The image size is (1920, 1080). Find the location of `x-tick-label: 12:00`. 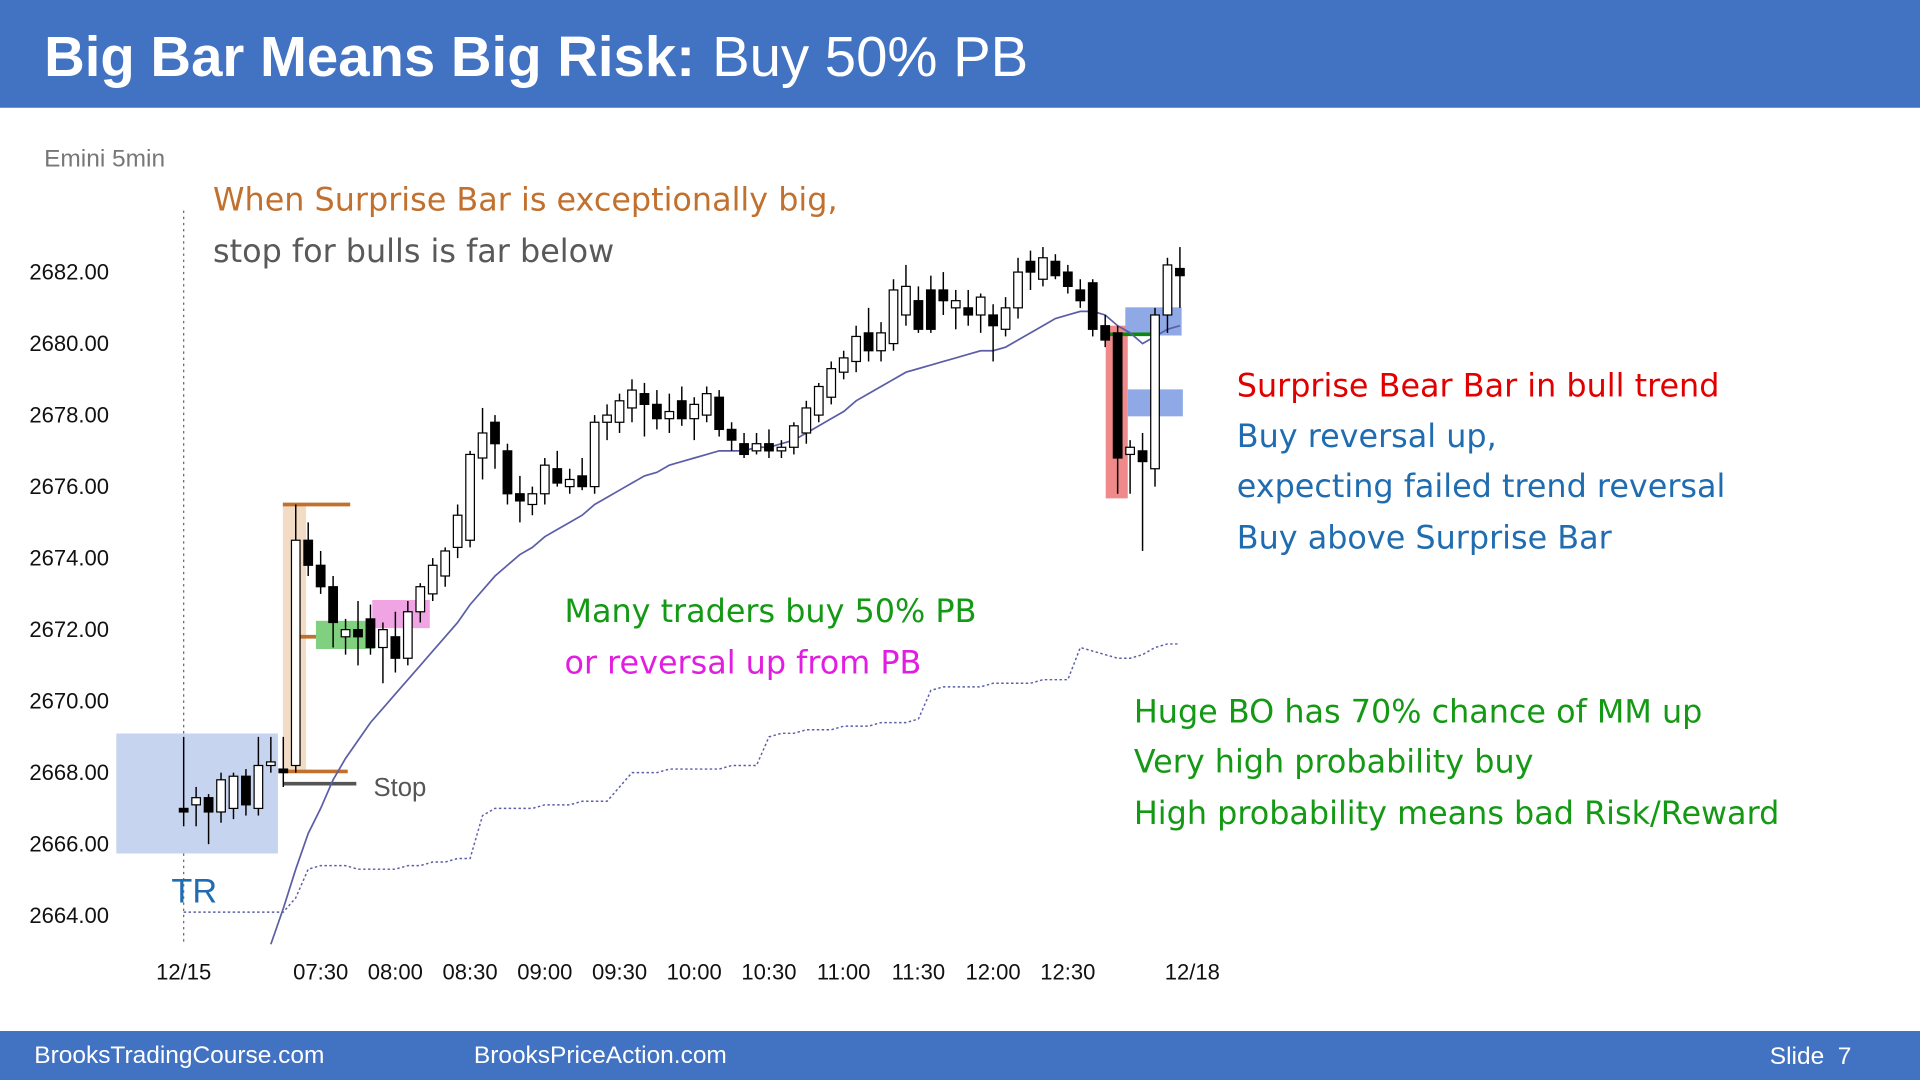

x-tick-label: 12:00 is located at coordinates (993, 972).